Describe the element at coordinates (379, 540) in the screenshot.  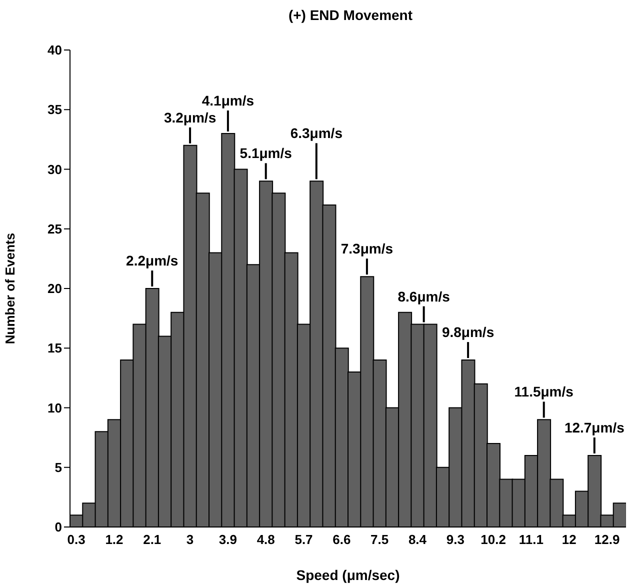
I see `x-tick-label: 7.5` at that location.